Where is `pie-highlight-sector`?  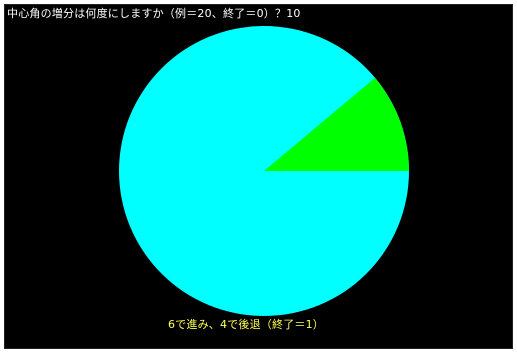
pie-highlight-sector is located at coordinates (336, 124).